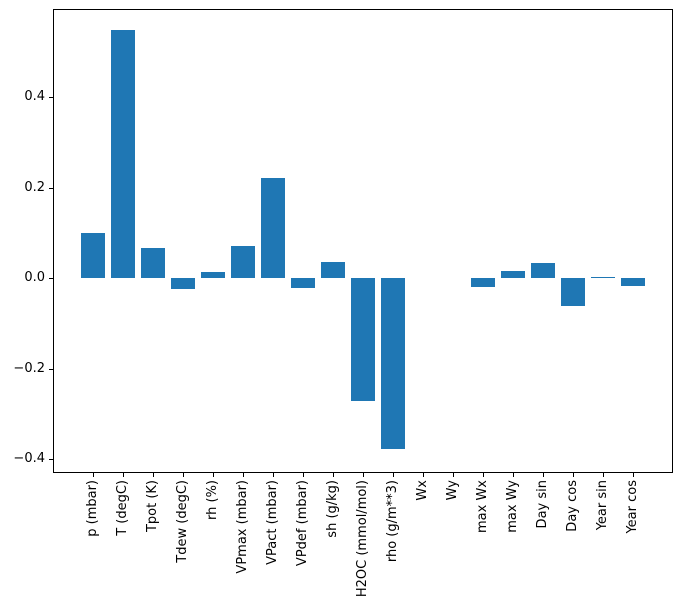 This screenshot has height=616, width=683. Describe the element at coordinates (303, 283) in the screenshot. I see `bar-vpdef-mbar` at that location.